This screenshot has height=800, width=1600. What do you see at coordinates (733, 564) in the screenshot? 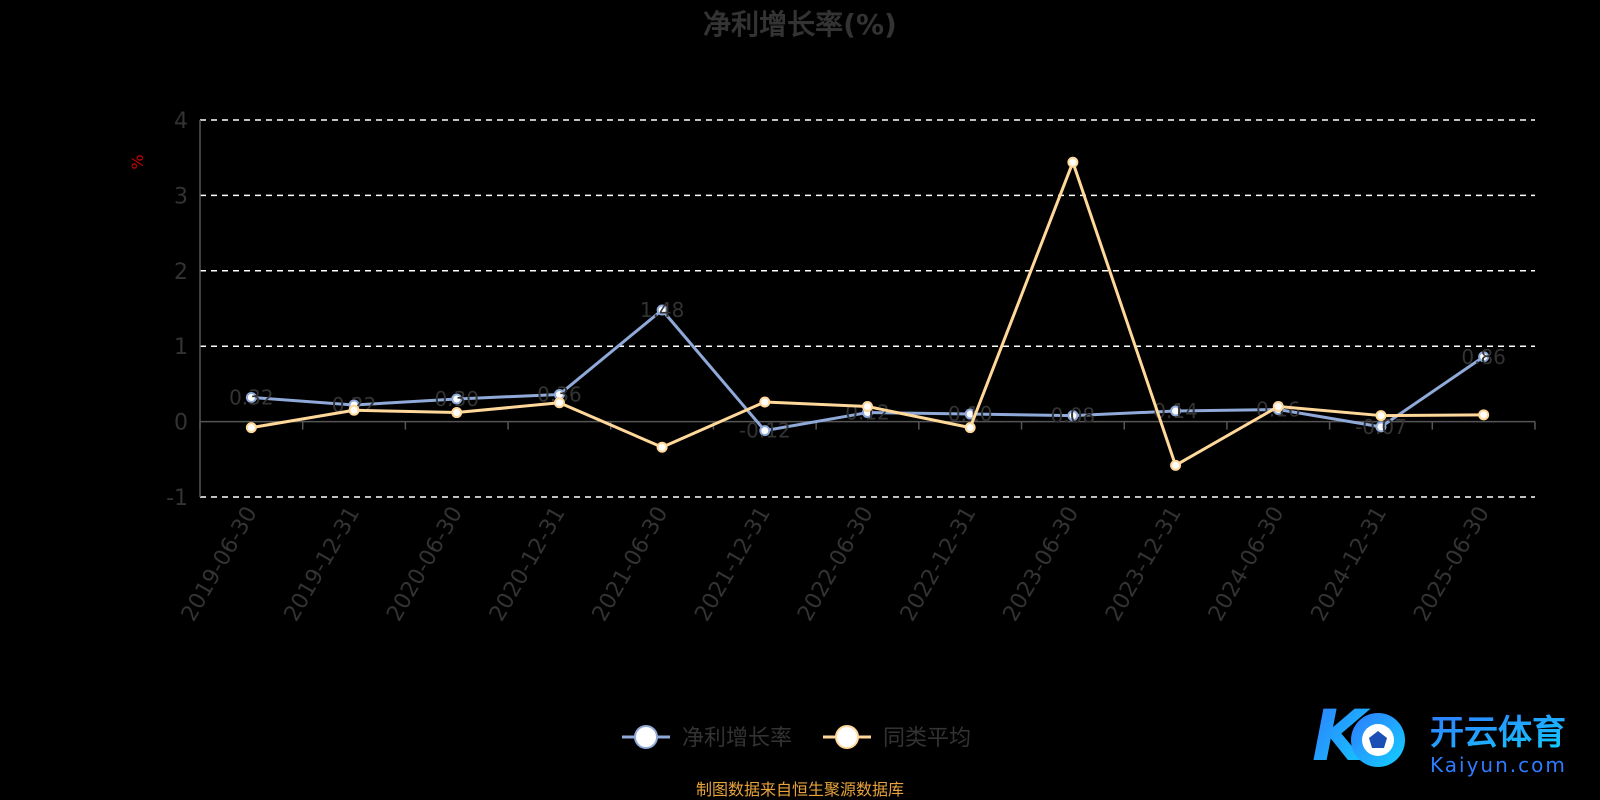
I see `x-tick-label: 2021-12-31` at bounding box center [733, 564].